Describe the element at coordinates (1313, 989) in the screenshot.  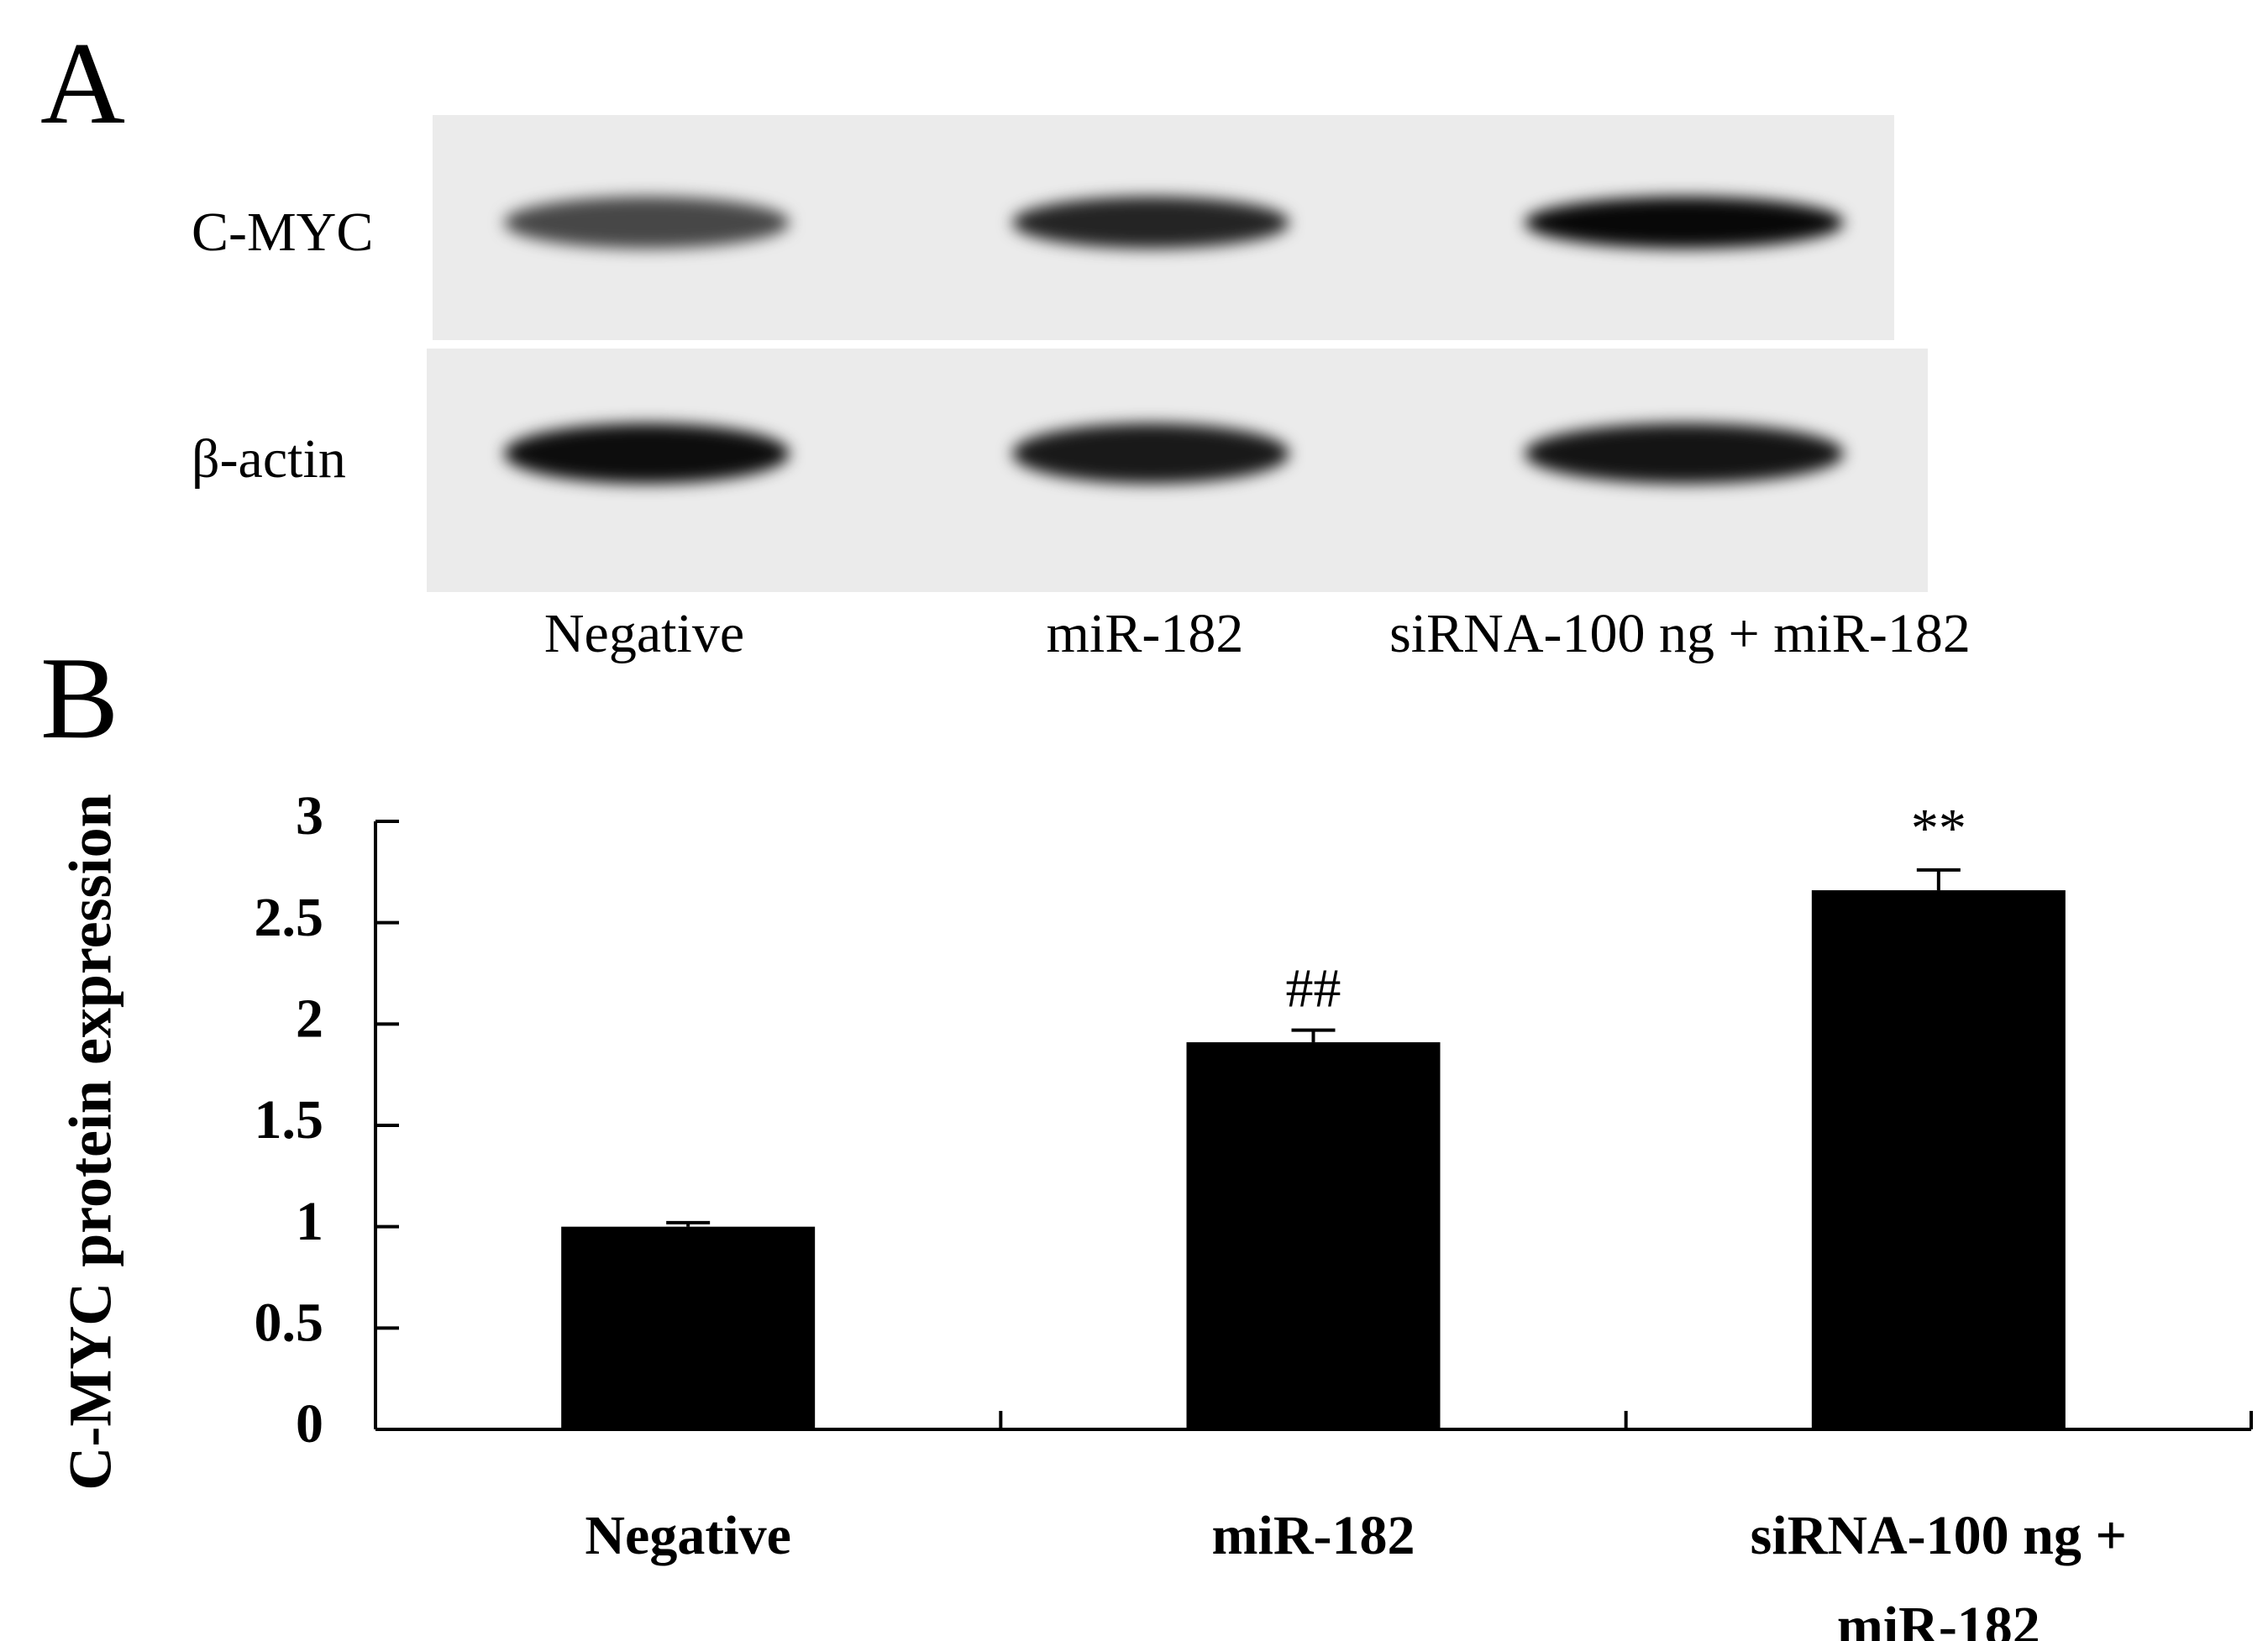
I see `significance-label: ##` at that location.